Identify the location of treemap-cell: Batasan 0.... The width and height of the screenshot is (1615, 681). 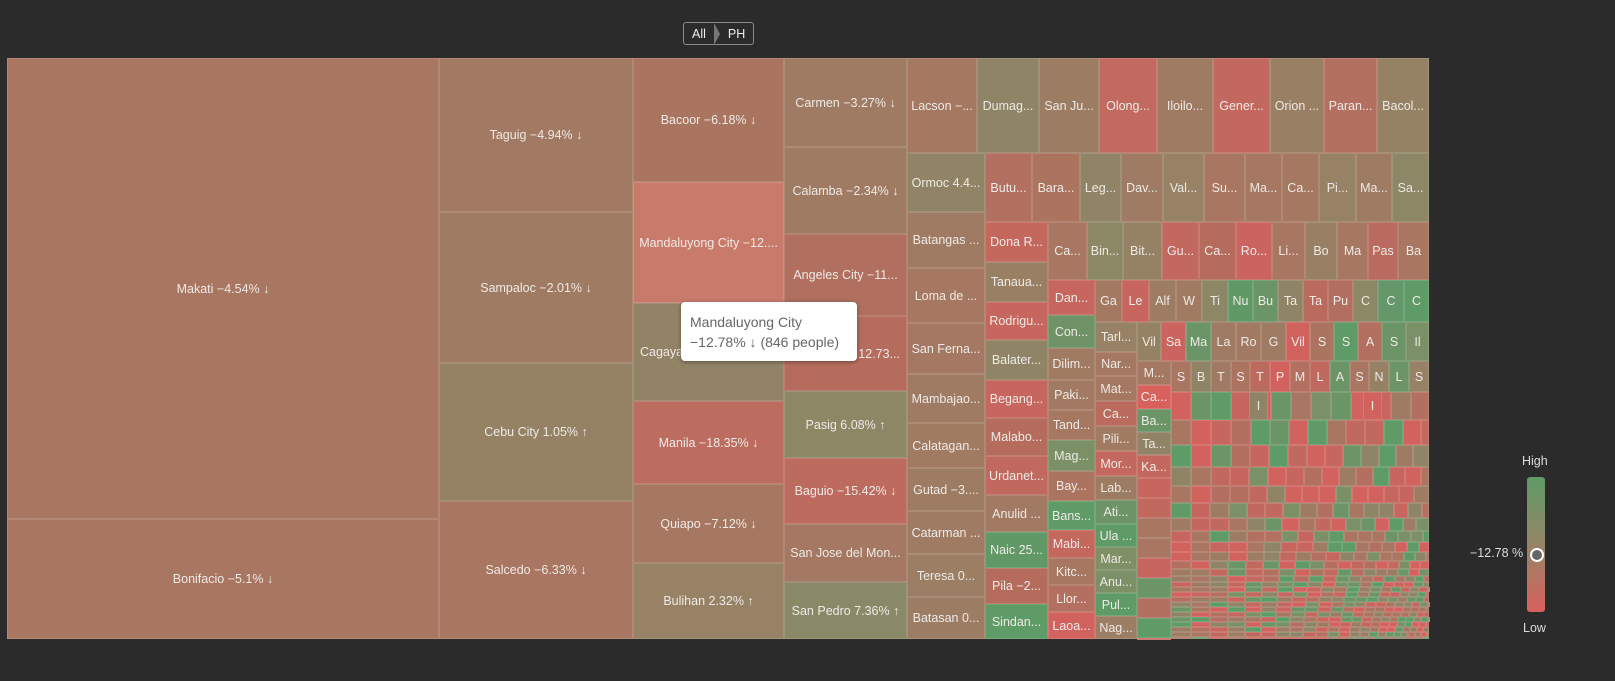
(946, 618).